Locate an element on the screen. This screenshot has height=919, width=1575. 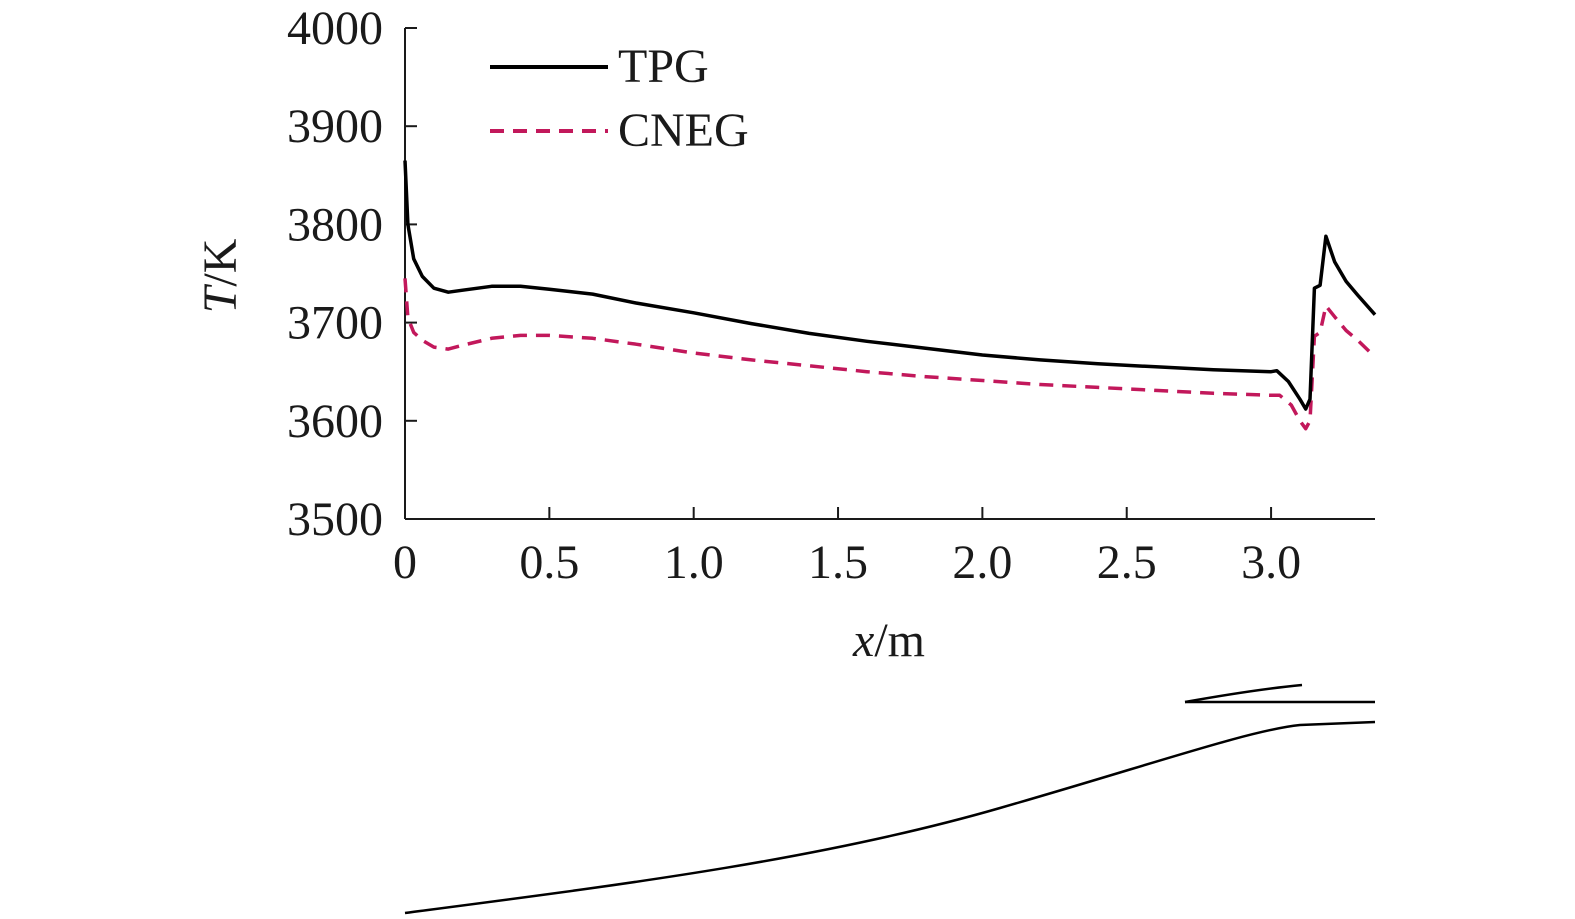
y-tick-label: 3900 is located at coordinates (335, 126).